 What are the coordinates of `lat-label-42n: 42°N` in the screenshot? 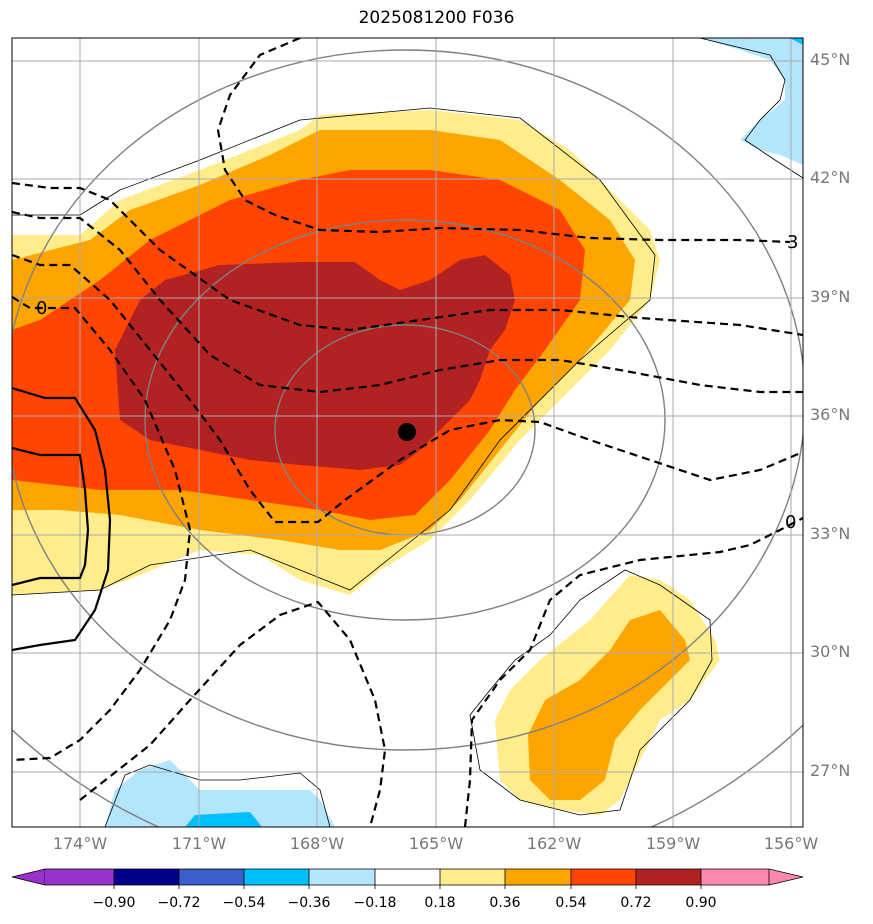 It's located at (830, 177).